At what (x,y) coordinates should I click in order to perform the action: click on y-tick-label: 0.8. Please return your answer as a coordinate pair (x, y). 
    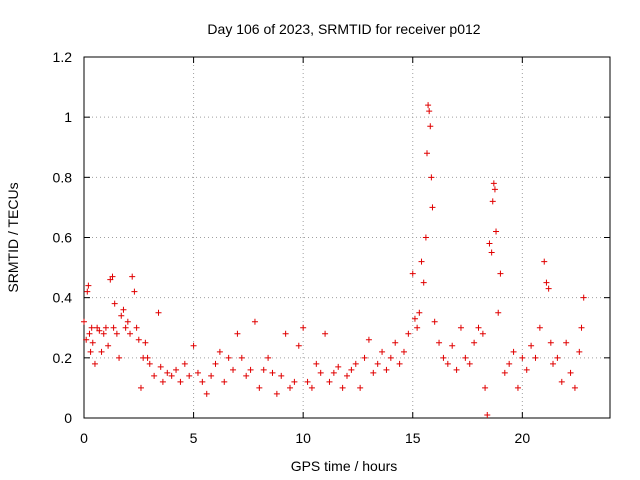
    Looking at the image, I should click on (63, 177).